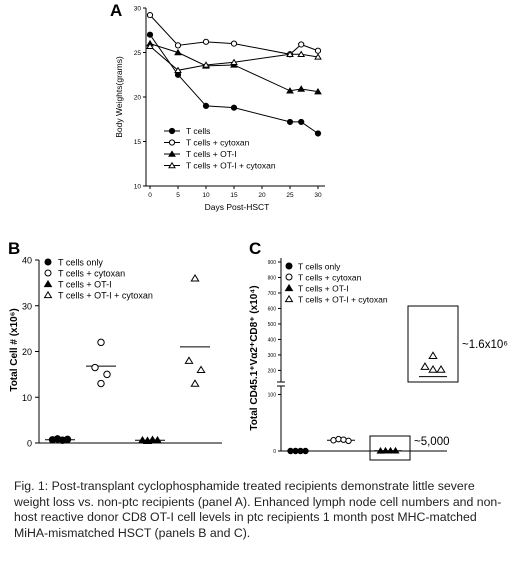 The image size is (520, 561). I want to click on panel-b-label: B, so click(14, 248).